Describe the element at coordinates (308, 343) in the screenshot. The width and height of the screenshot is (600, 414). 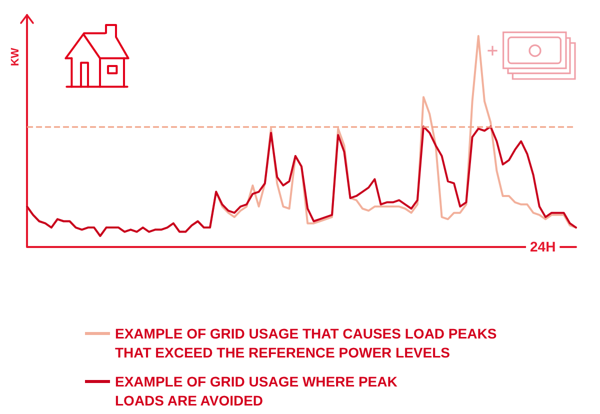
I see `legend-label: EXAMPLE OF GRID USAGE THAT CAUSES LOAD PEAKS THAT EXCEED THE REFERENCE POWER LEVELS` at that location.